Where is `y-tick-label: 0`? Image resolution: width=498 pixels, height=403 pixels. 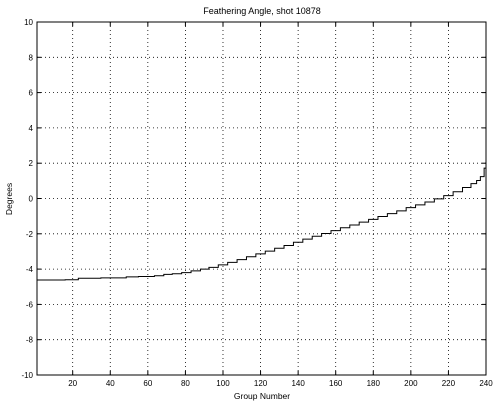
y-tick-label: 0 is located at coordinates (31, 199).